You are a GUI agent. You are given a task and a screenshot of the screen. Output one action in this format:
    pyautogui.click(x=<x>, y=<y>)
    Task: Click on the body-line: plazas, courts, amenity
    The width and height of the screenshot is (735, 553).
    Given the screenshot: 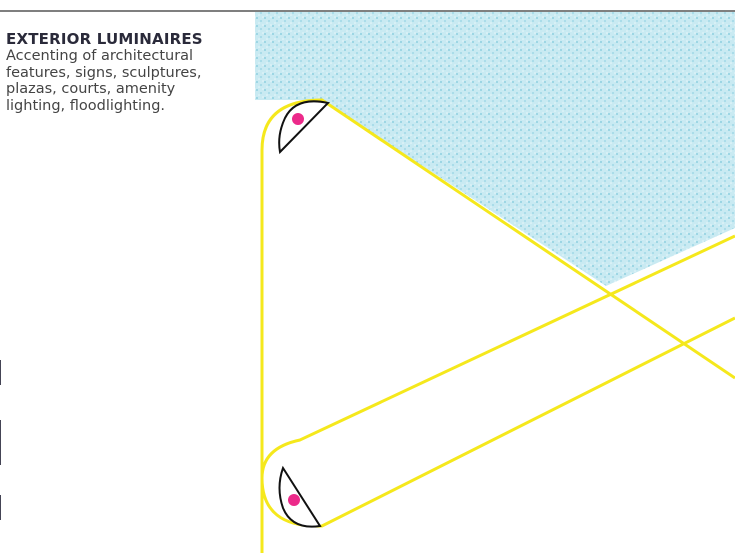 What is the action you would take?
    pyautogui.click(x=91, y=89)
    